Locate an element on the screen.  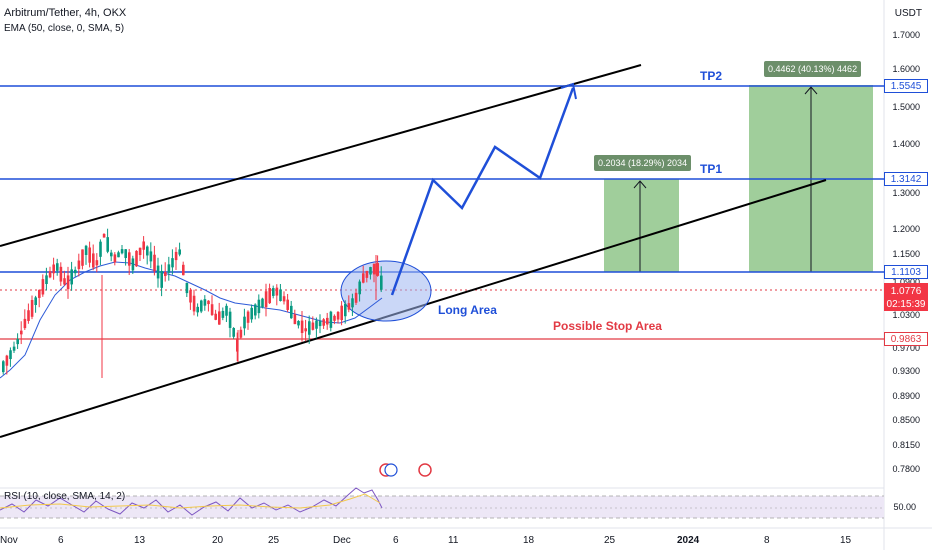
price-axis-label: 0.8500 is located at coordinates (906, 420).